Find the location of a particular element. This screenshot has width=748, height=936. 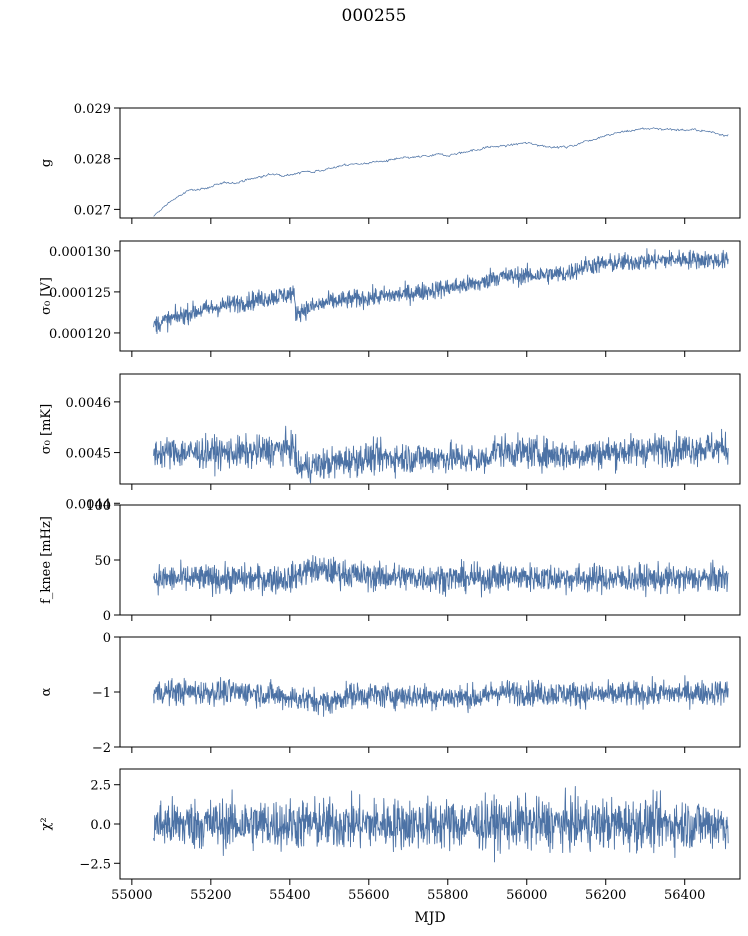

y-tick-label: 0.0044 is located at coordinates (89, 504).